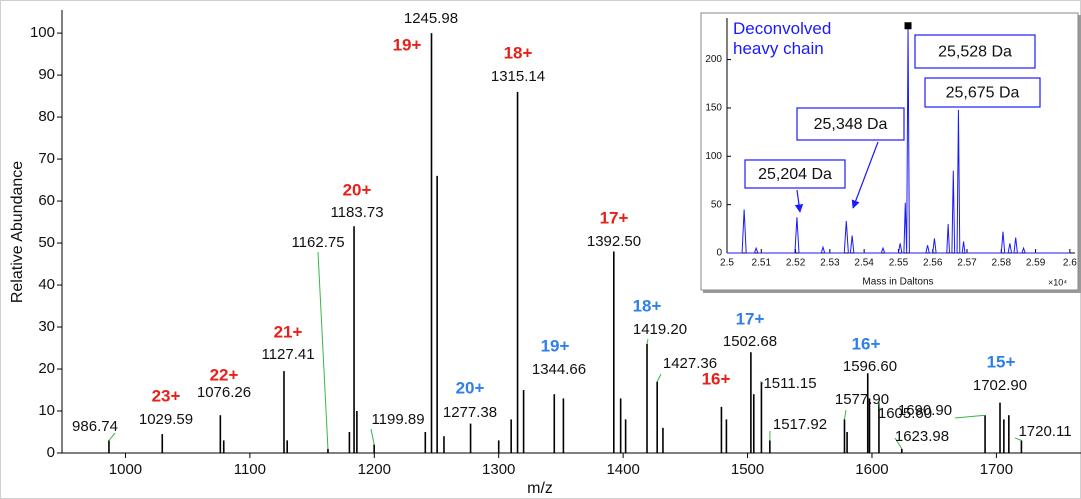 The image size is (1081, 499). What do you see at coordinates (42, 32) in the screenshot?
I see `y-tick-label: 100` at bounding box center [42, 32].